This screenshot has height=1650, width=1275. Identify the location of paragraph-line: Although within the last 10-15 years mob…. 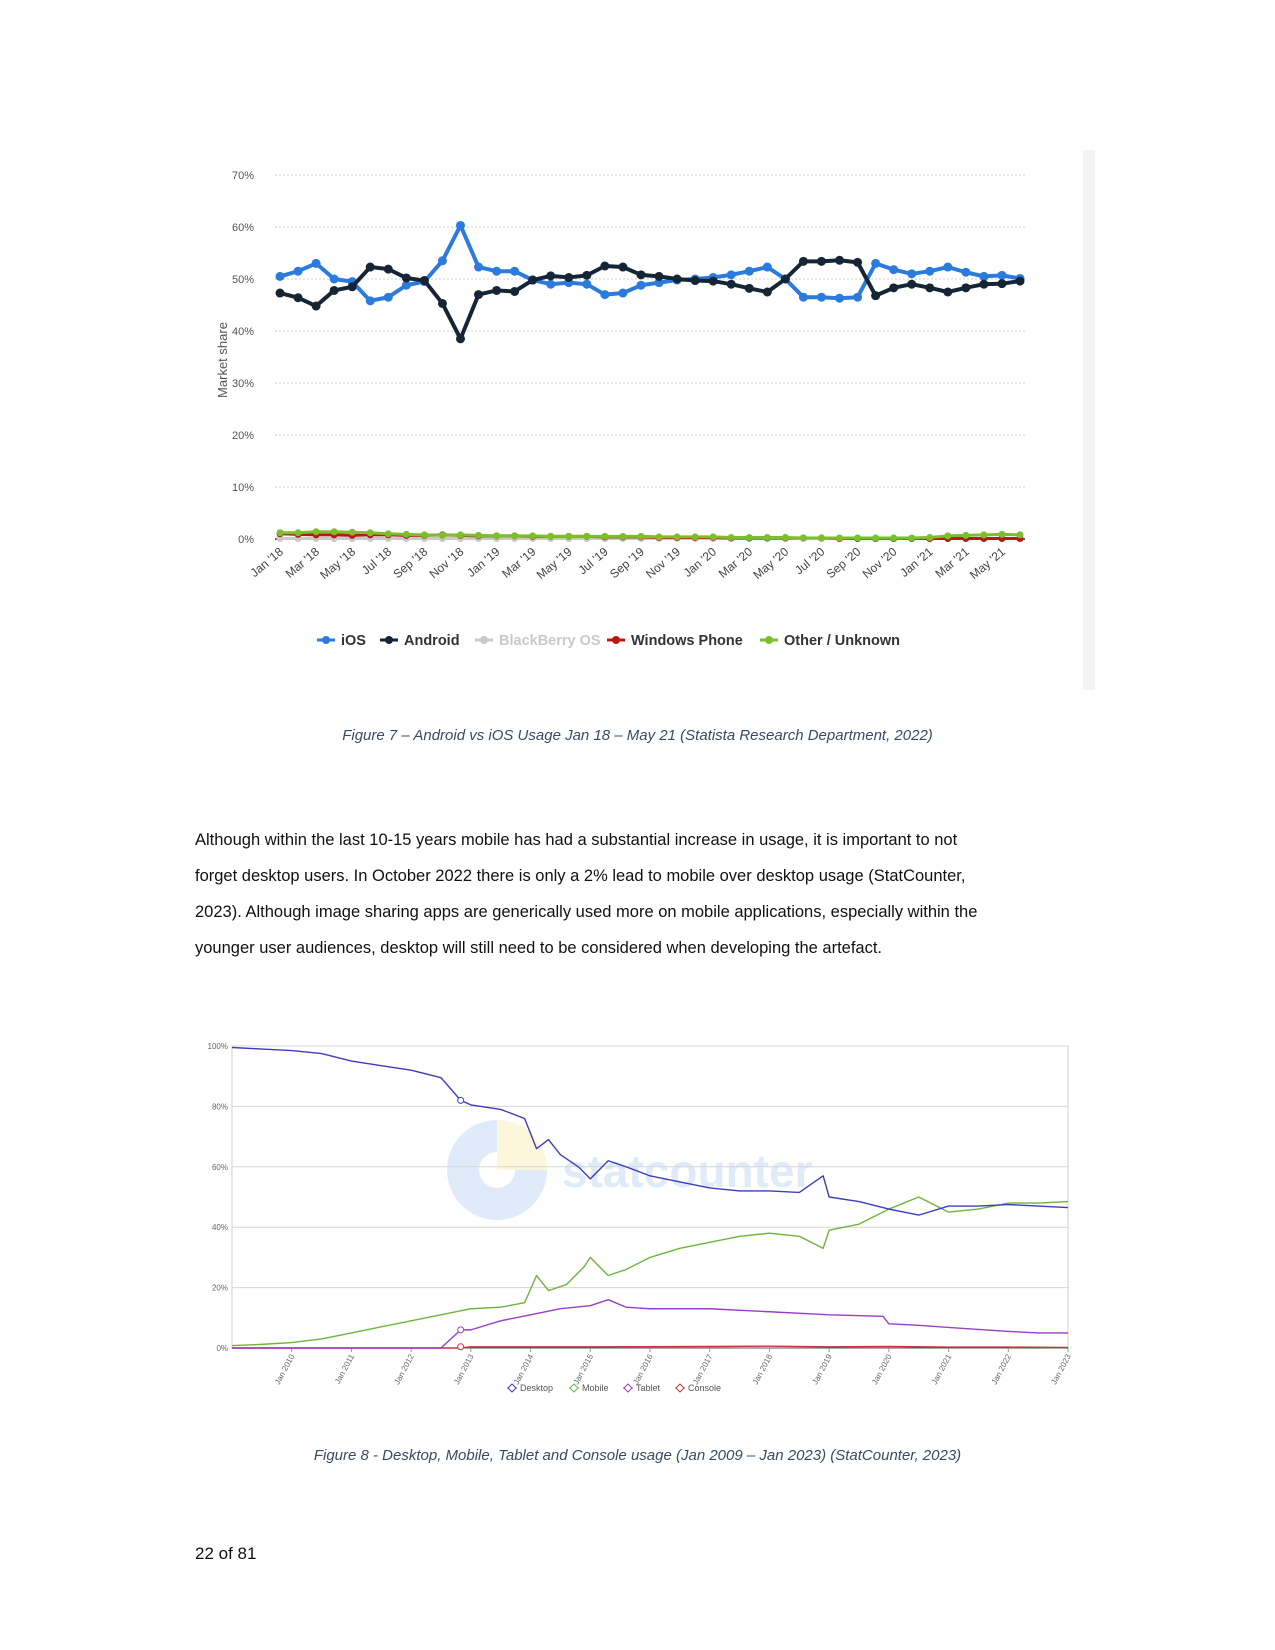
(576, 840).